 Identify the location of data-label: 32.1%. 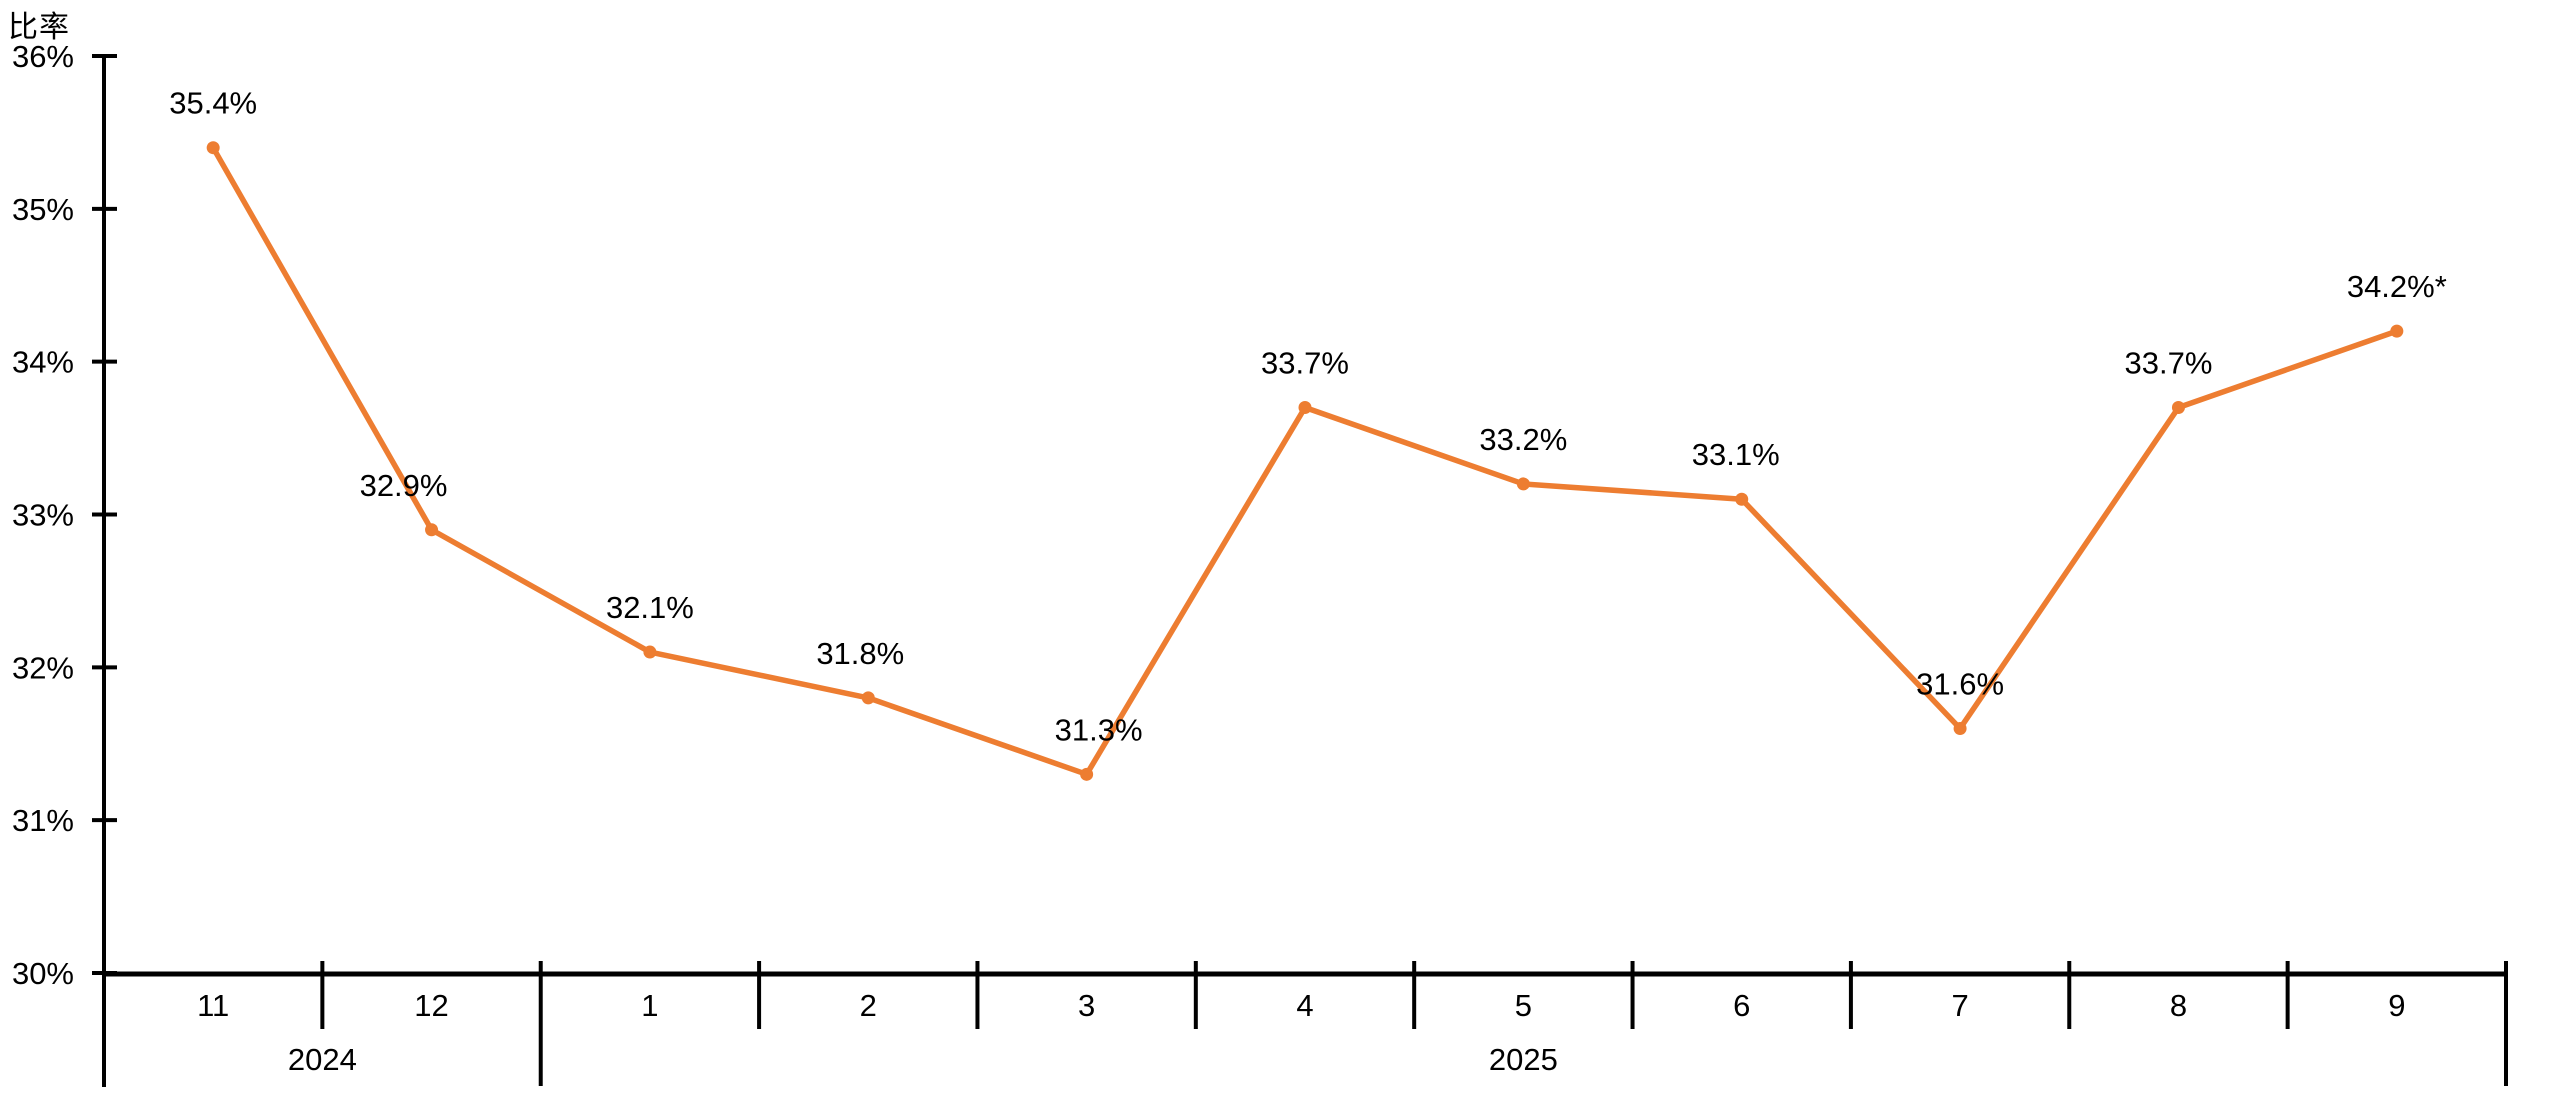
(650, 607).